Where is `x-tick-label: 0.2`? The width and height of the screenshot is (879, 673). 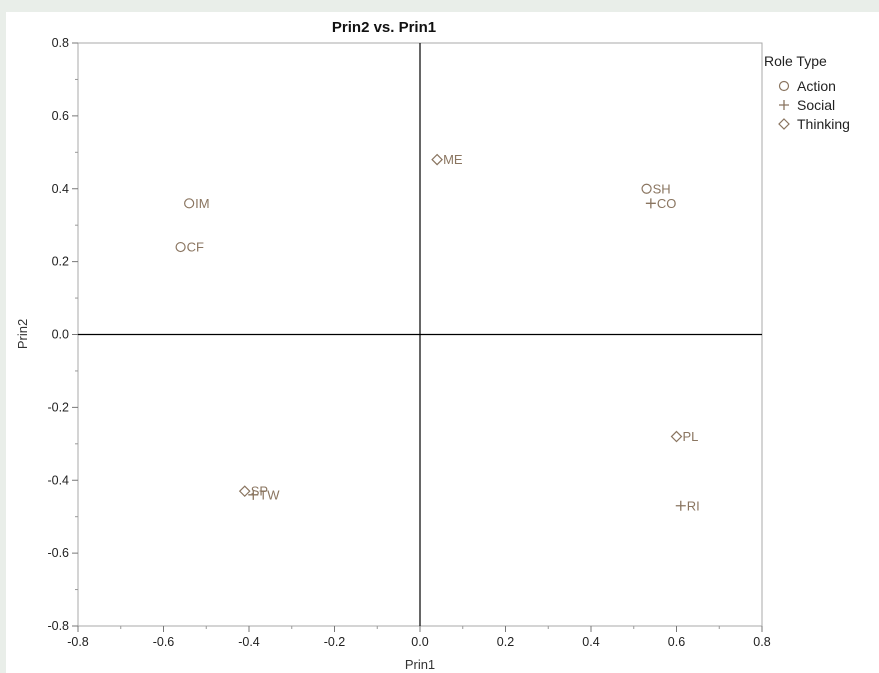 x-tick-label: 0.2 is located at coordinates (505, 642).